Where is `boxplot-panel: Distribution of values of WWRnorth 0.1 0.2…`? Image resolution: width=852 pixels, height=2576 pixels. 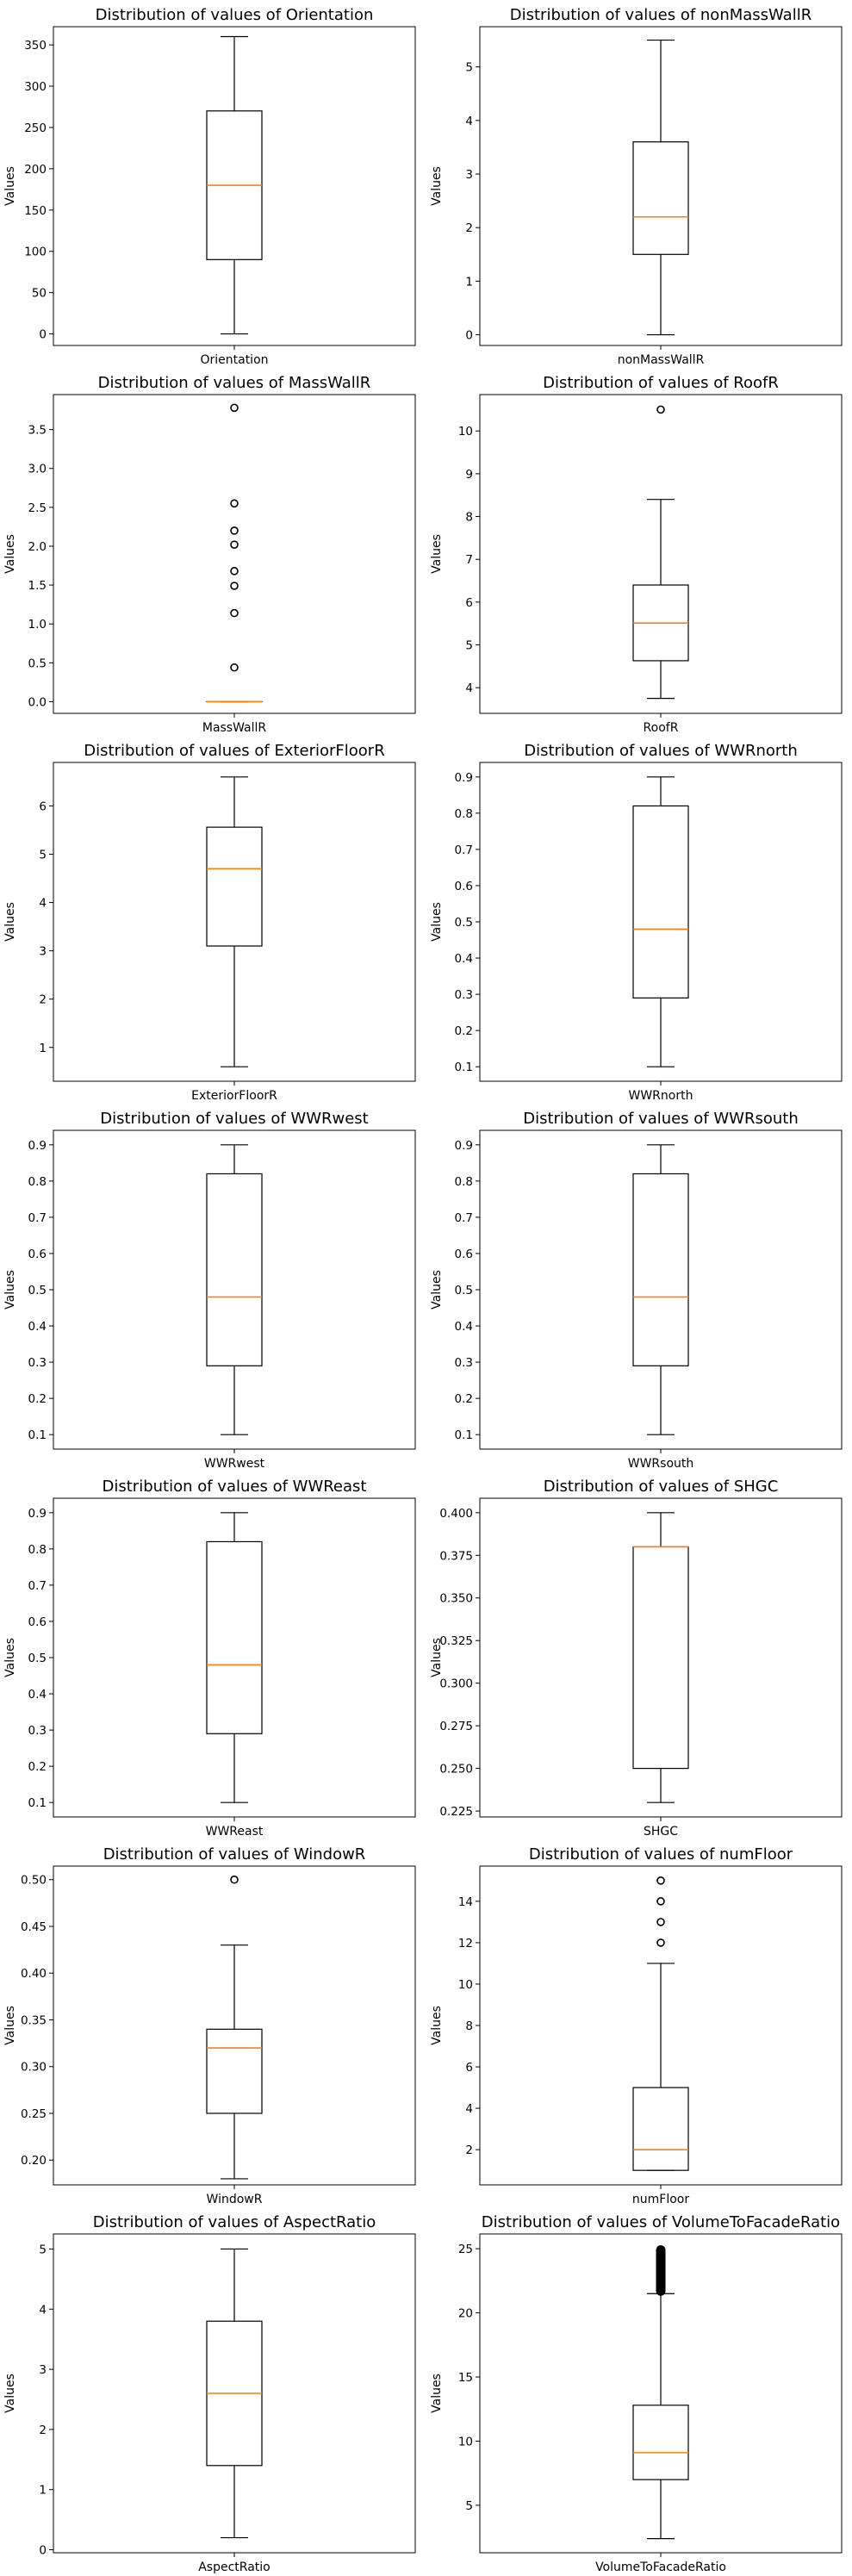
boxplot-panel: Distribution of values of WWRnorth 0.1 0.2… is located at coordinates (637, 923).